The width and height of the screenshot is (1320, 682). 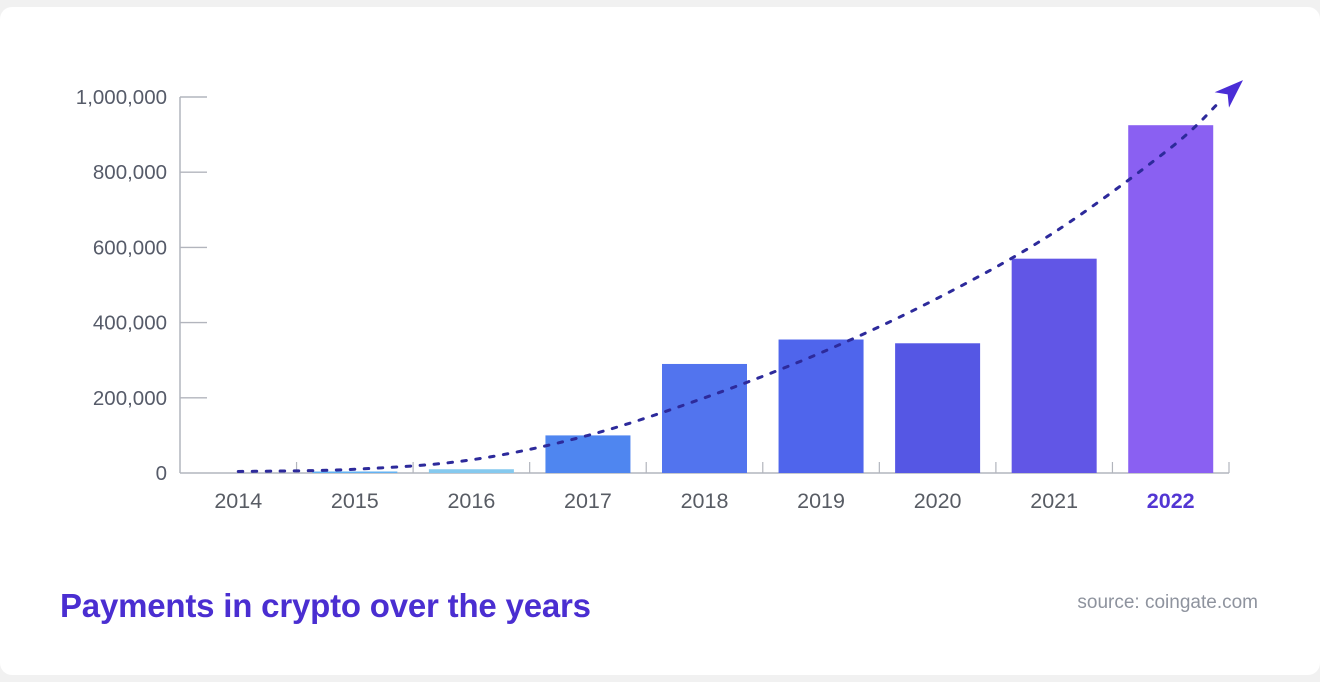 I want to click on y-tick-label: 600,000, so click(x=130, y=247).